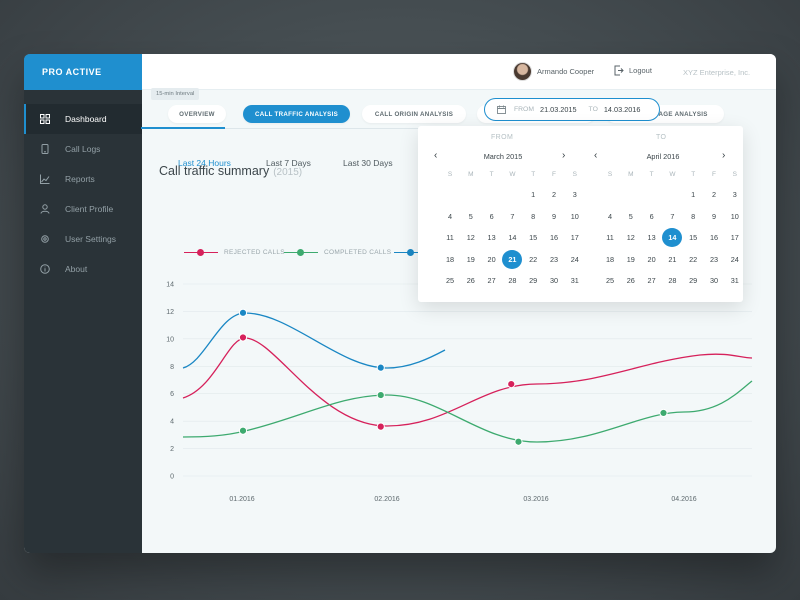  What do you see at coordinates (574, 174) in the screenshot?
I see `weekday-label: S` at bounding box center [574, 174].